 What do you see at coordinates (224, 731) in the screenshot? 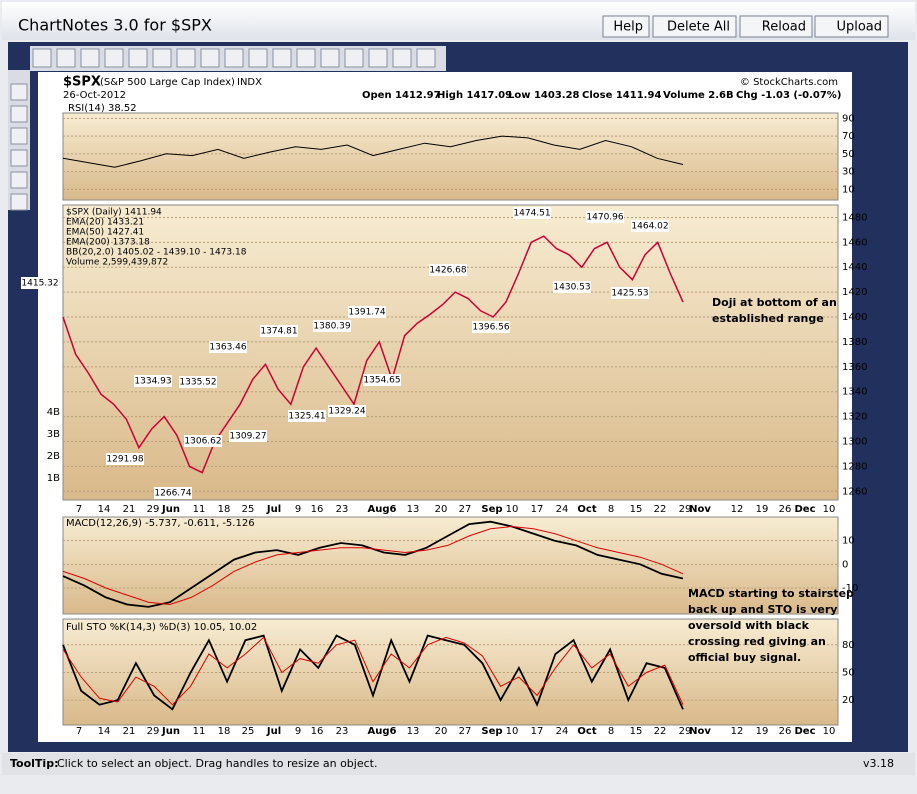
I see `x-tick-label: 18` at bounding box center [224, 731].